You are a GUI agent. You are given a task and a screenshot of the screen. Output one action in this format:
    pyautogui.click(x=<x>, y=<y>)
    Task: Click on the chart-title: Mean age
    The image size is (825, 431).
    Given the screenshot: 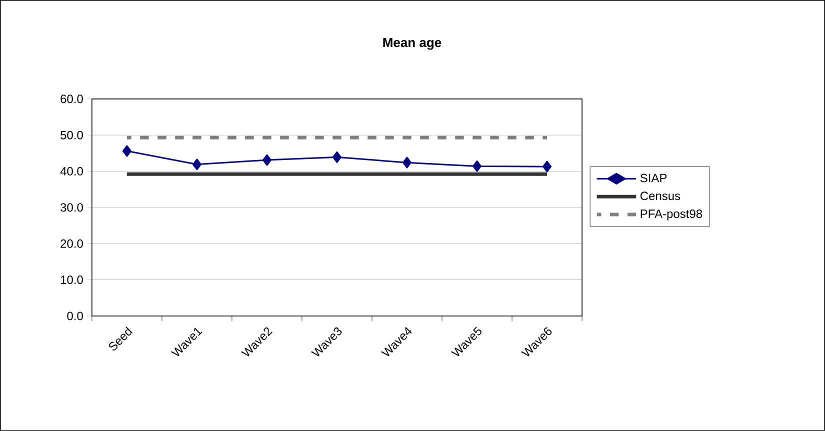 What is the action you would take?
    pyautogui.click(x=412, y=44)
    